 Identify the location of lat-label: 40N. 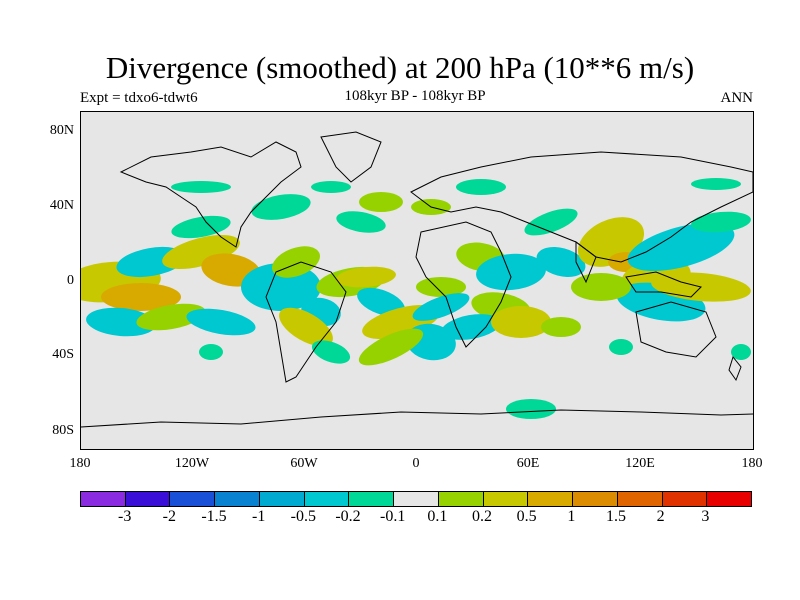
(61, 205).